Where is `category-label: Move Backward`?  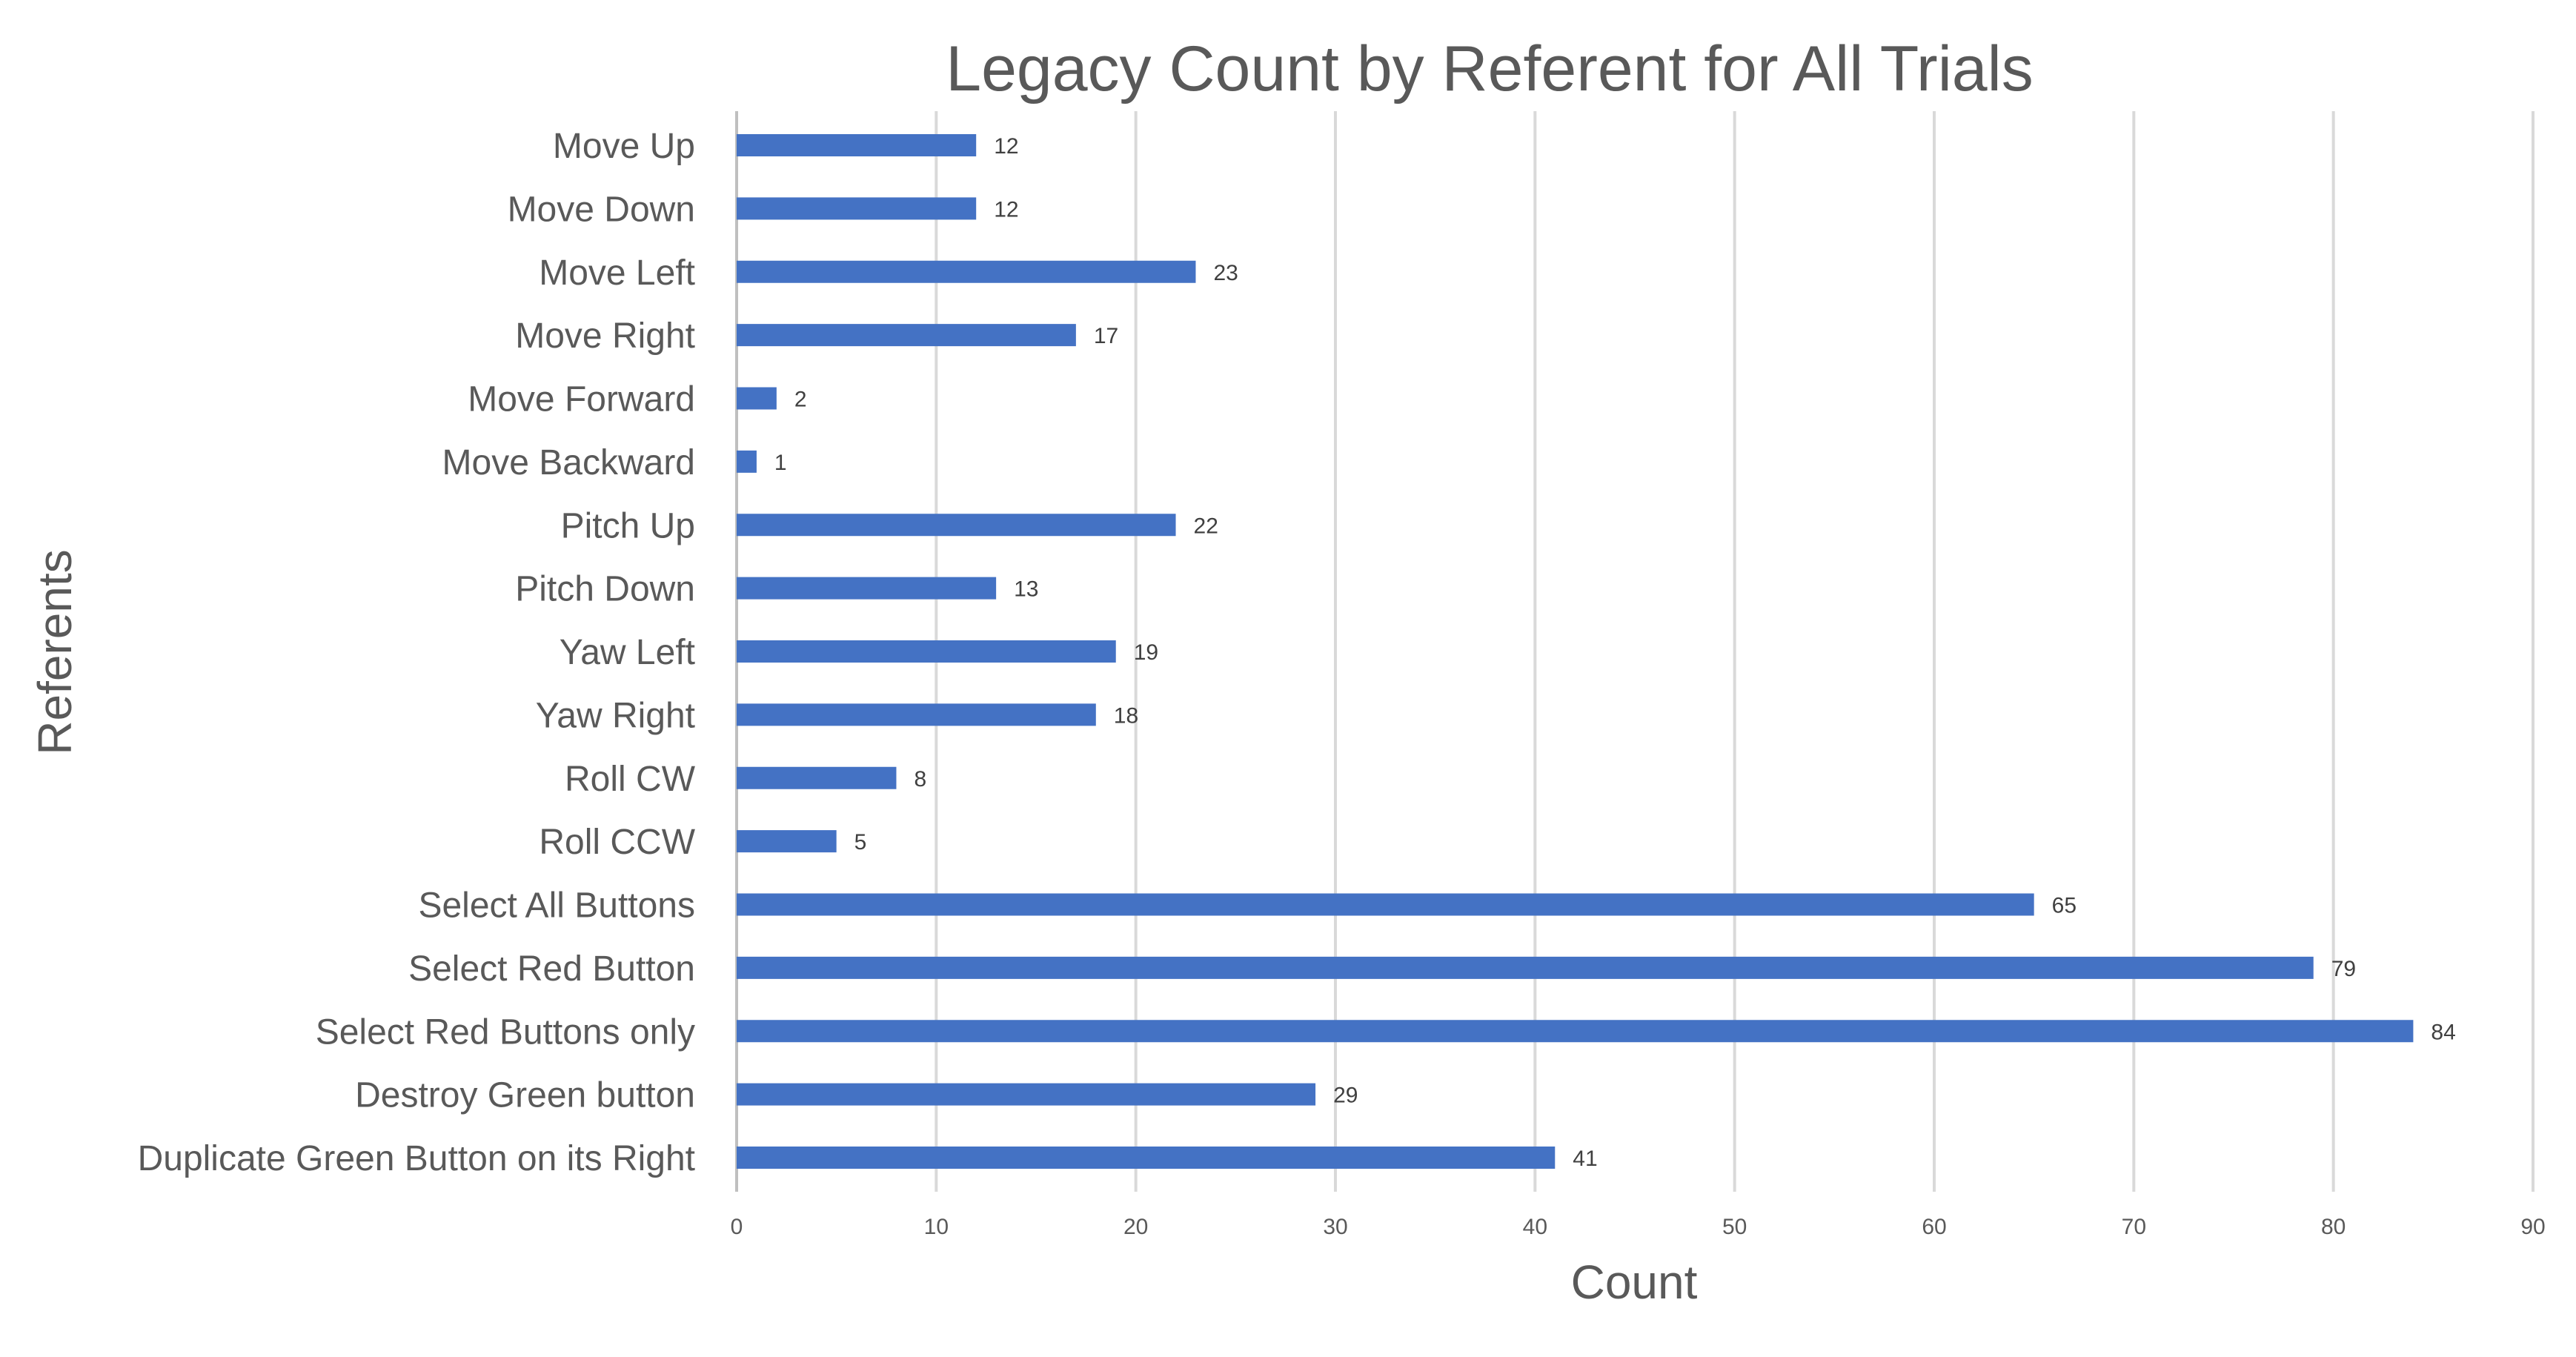
category-label: Move Backward is located at coordinates (568, 462).